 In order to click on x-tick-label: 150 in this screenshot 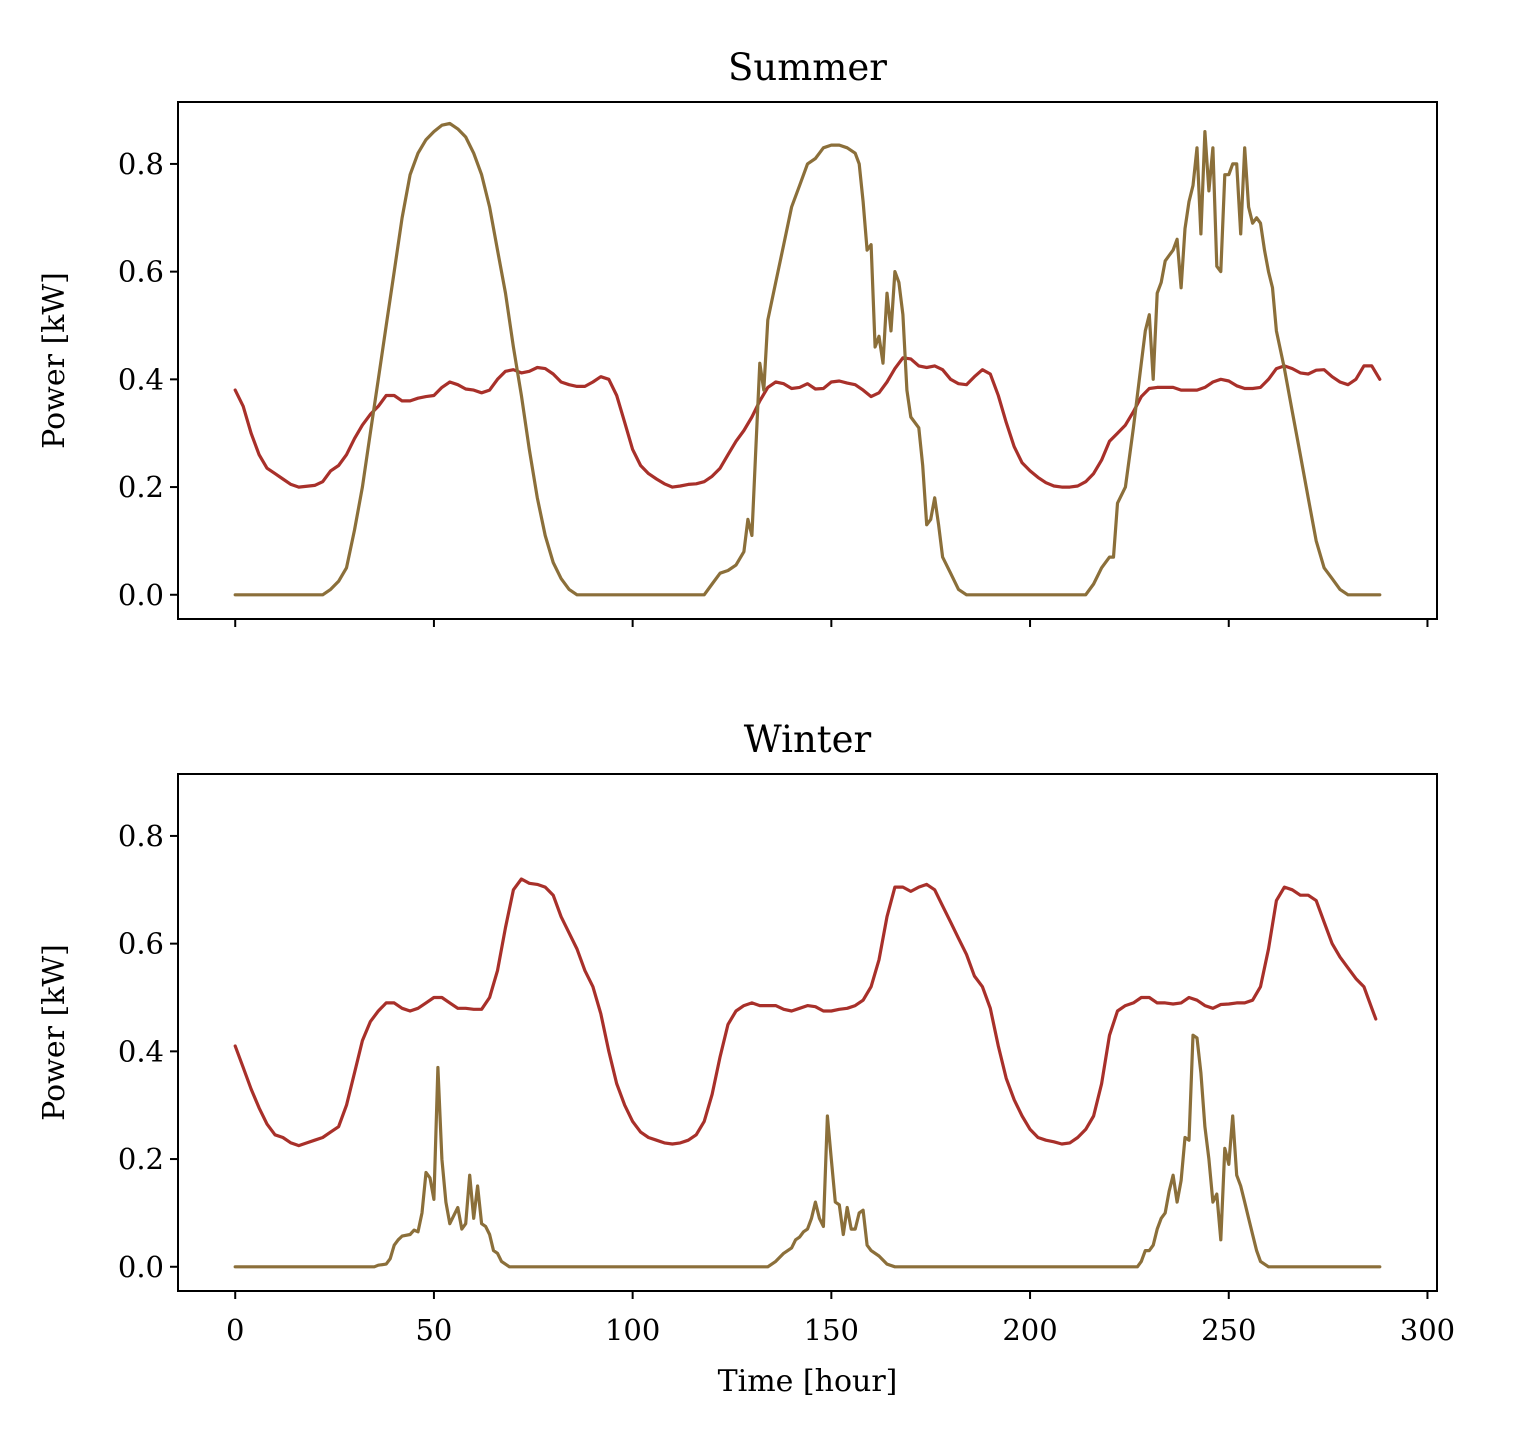, I will do `click(831, 1330)`.